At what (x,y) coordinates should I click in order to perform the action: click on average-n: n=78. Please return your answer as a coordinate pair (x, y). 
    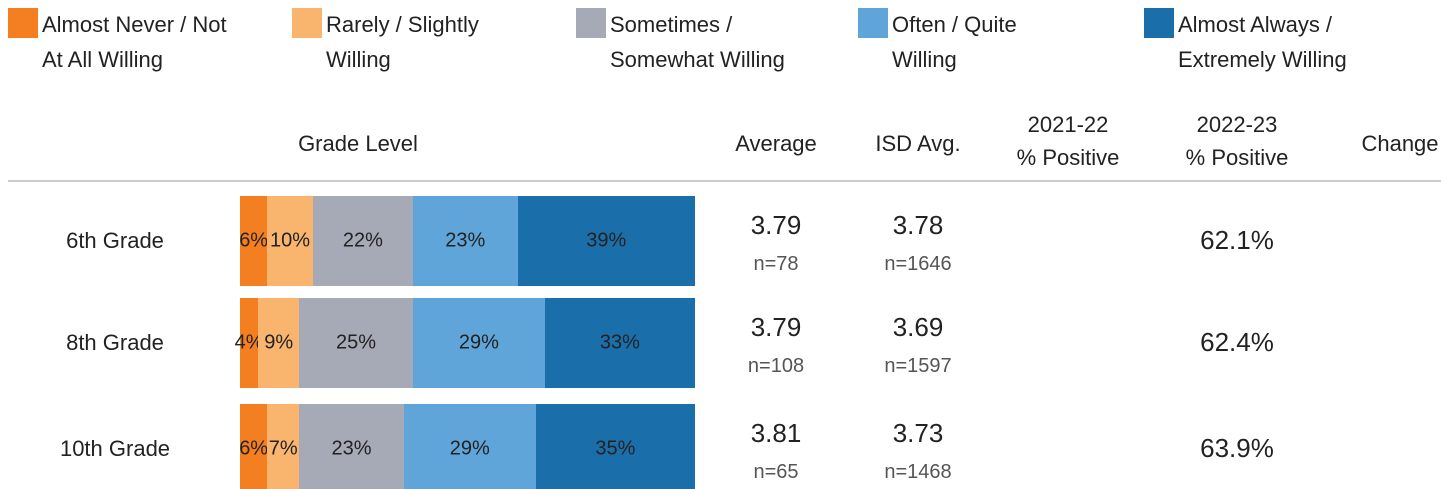
    Looking at the image, I should click on (776, 264).